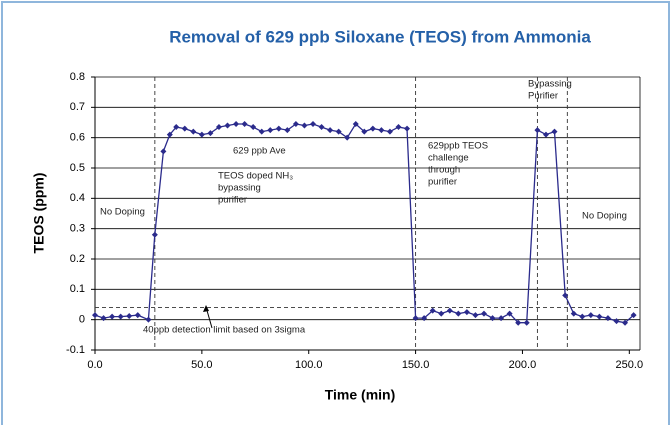 This screenshot has width=671, height=425. I want to click on y-tick-label: 0, so click(82, 320).